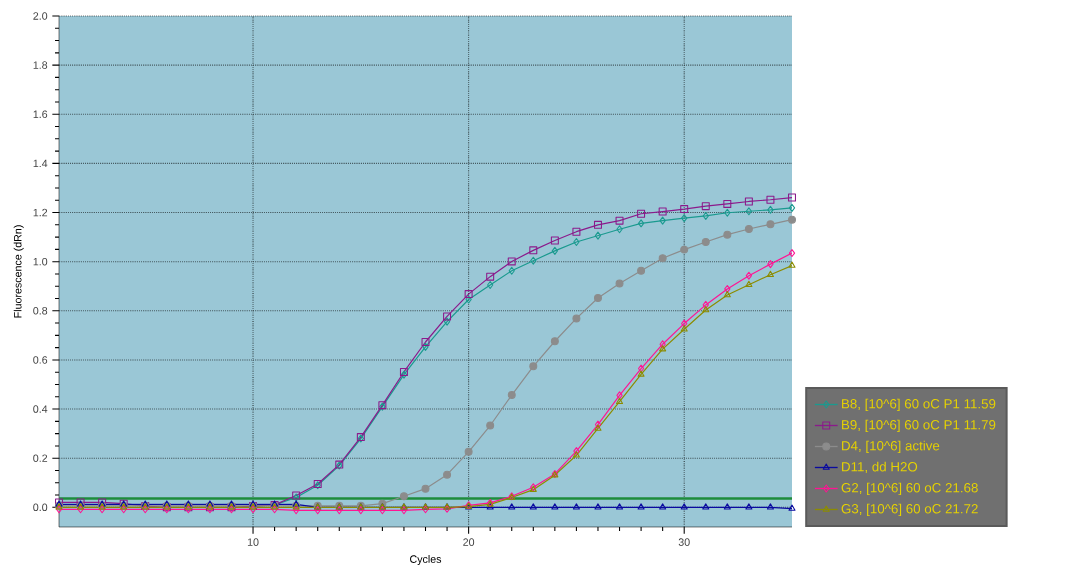 The image size is (1067, 574). What do you see at coordinates (253, 542) in the screenshot?
I see `x-tick-label: 10` at bounding box center [253, 542].